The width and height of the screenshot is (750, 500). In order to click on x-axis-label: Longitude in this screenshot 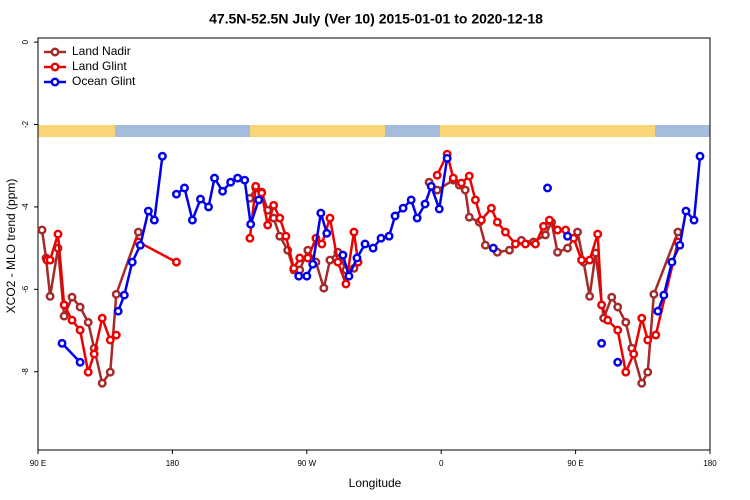, I will do `click(375, 483)`.